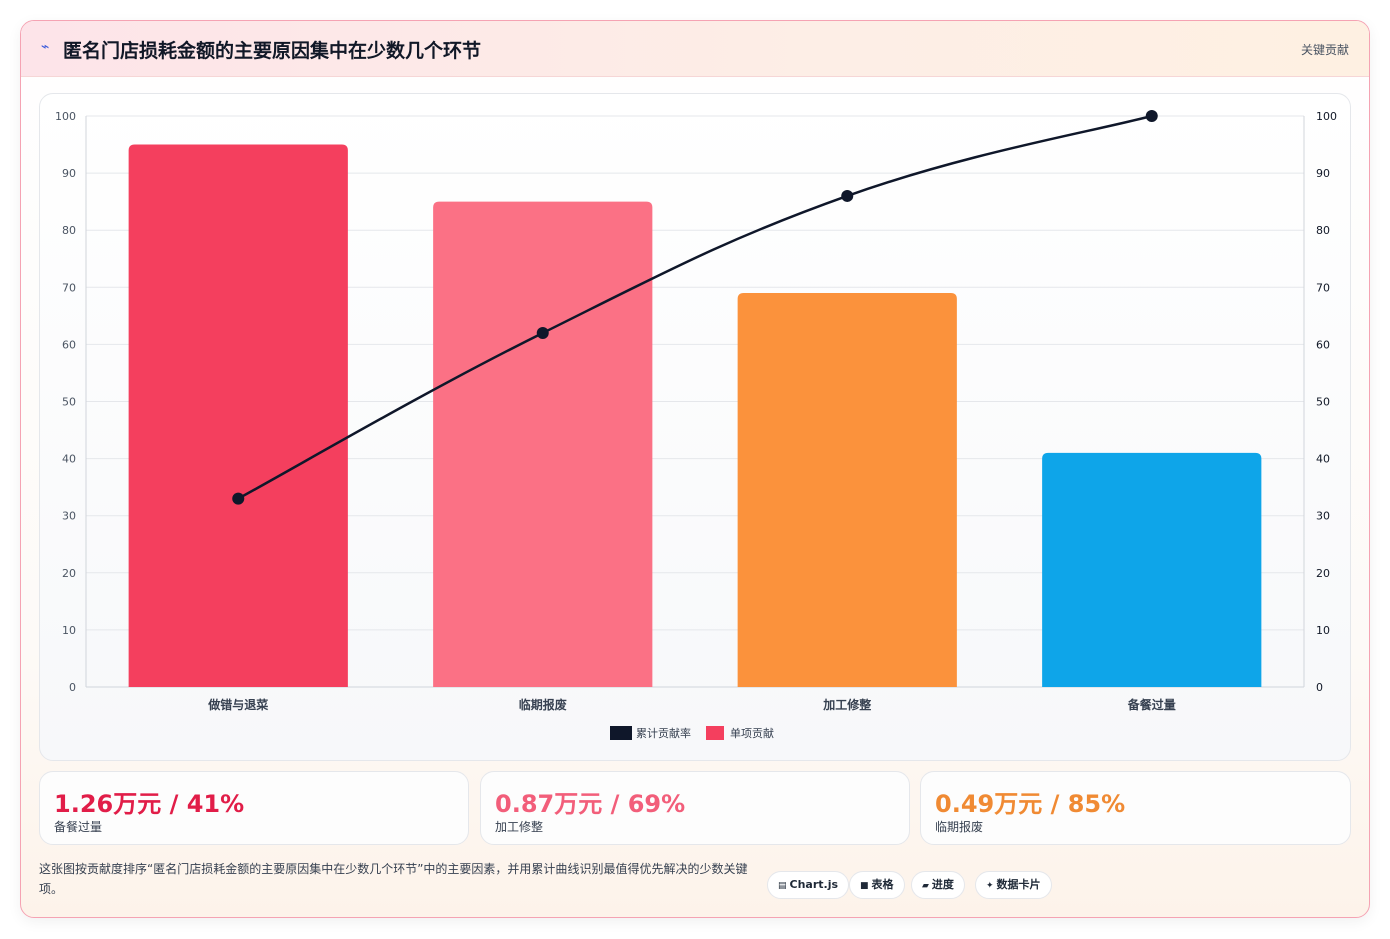 This screenshot has height=939, width=1390. I want to click on legend-label: 单项贡献, so click(752, 733).